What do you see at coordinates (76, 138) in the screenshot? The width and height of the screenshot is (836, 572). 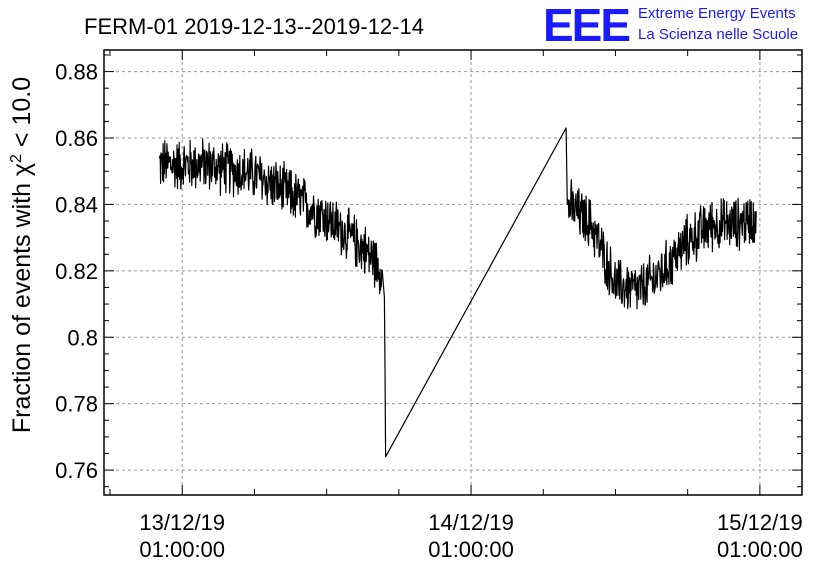 I see `y-tick-label: 0.86` at bounding box center [76, 138].